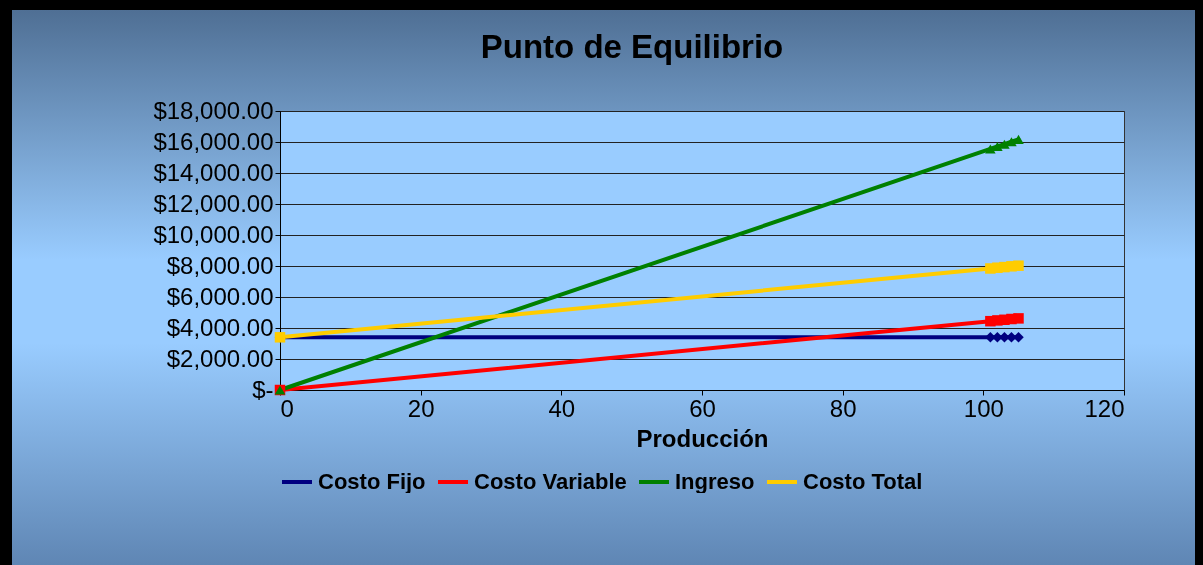 Image resolution: width=1203 pixels, height=565 pixels. I want to click on y-tick-label: $16,000.00, so click(213, 141).